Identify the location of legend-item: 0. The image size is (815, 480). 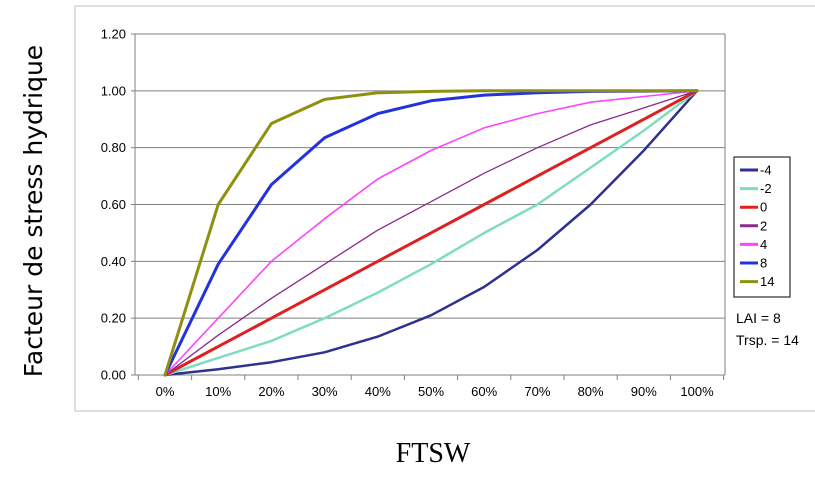
(753, 207).